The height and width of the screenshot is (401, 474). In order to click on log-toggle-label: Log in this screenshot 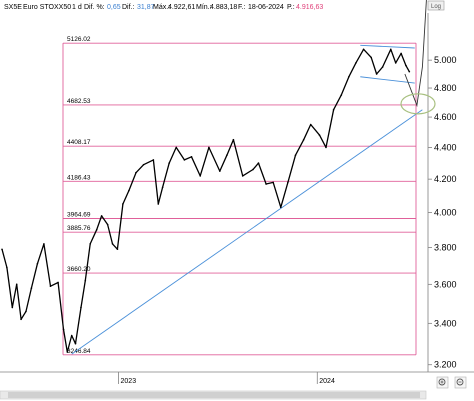, I will do `click(436, 7)`.